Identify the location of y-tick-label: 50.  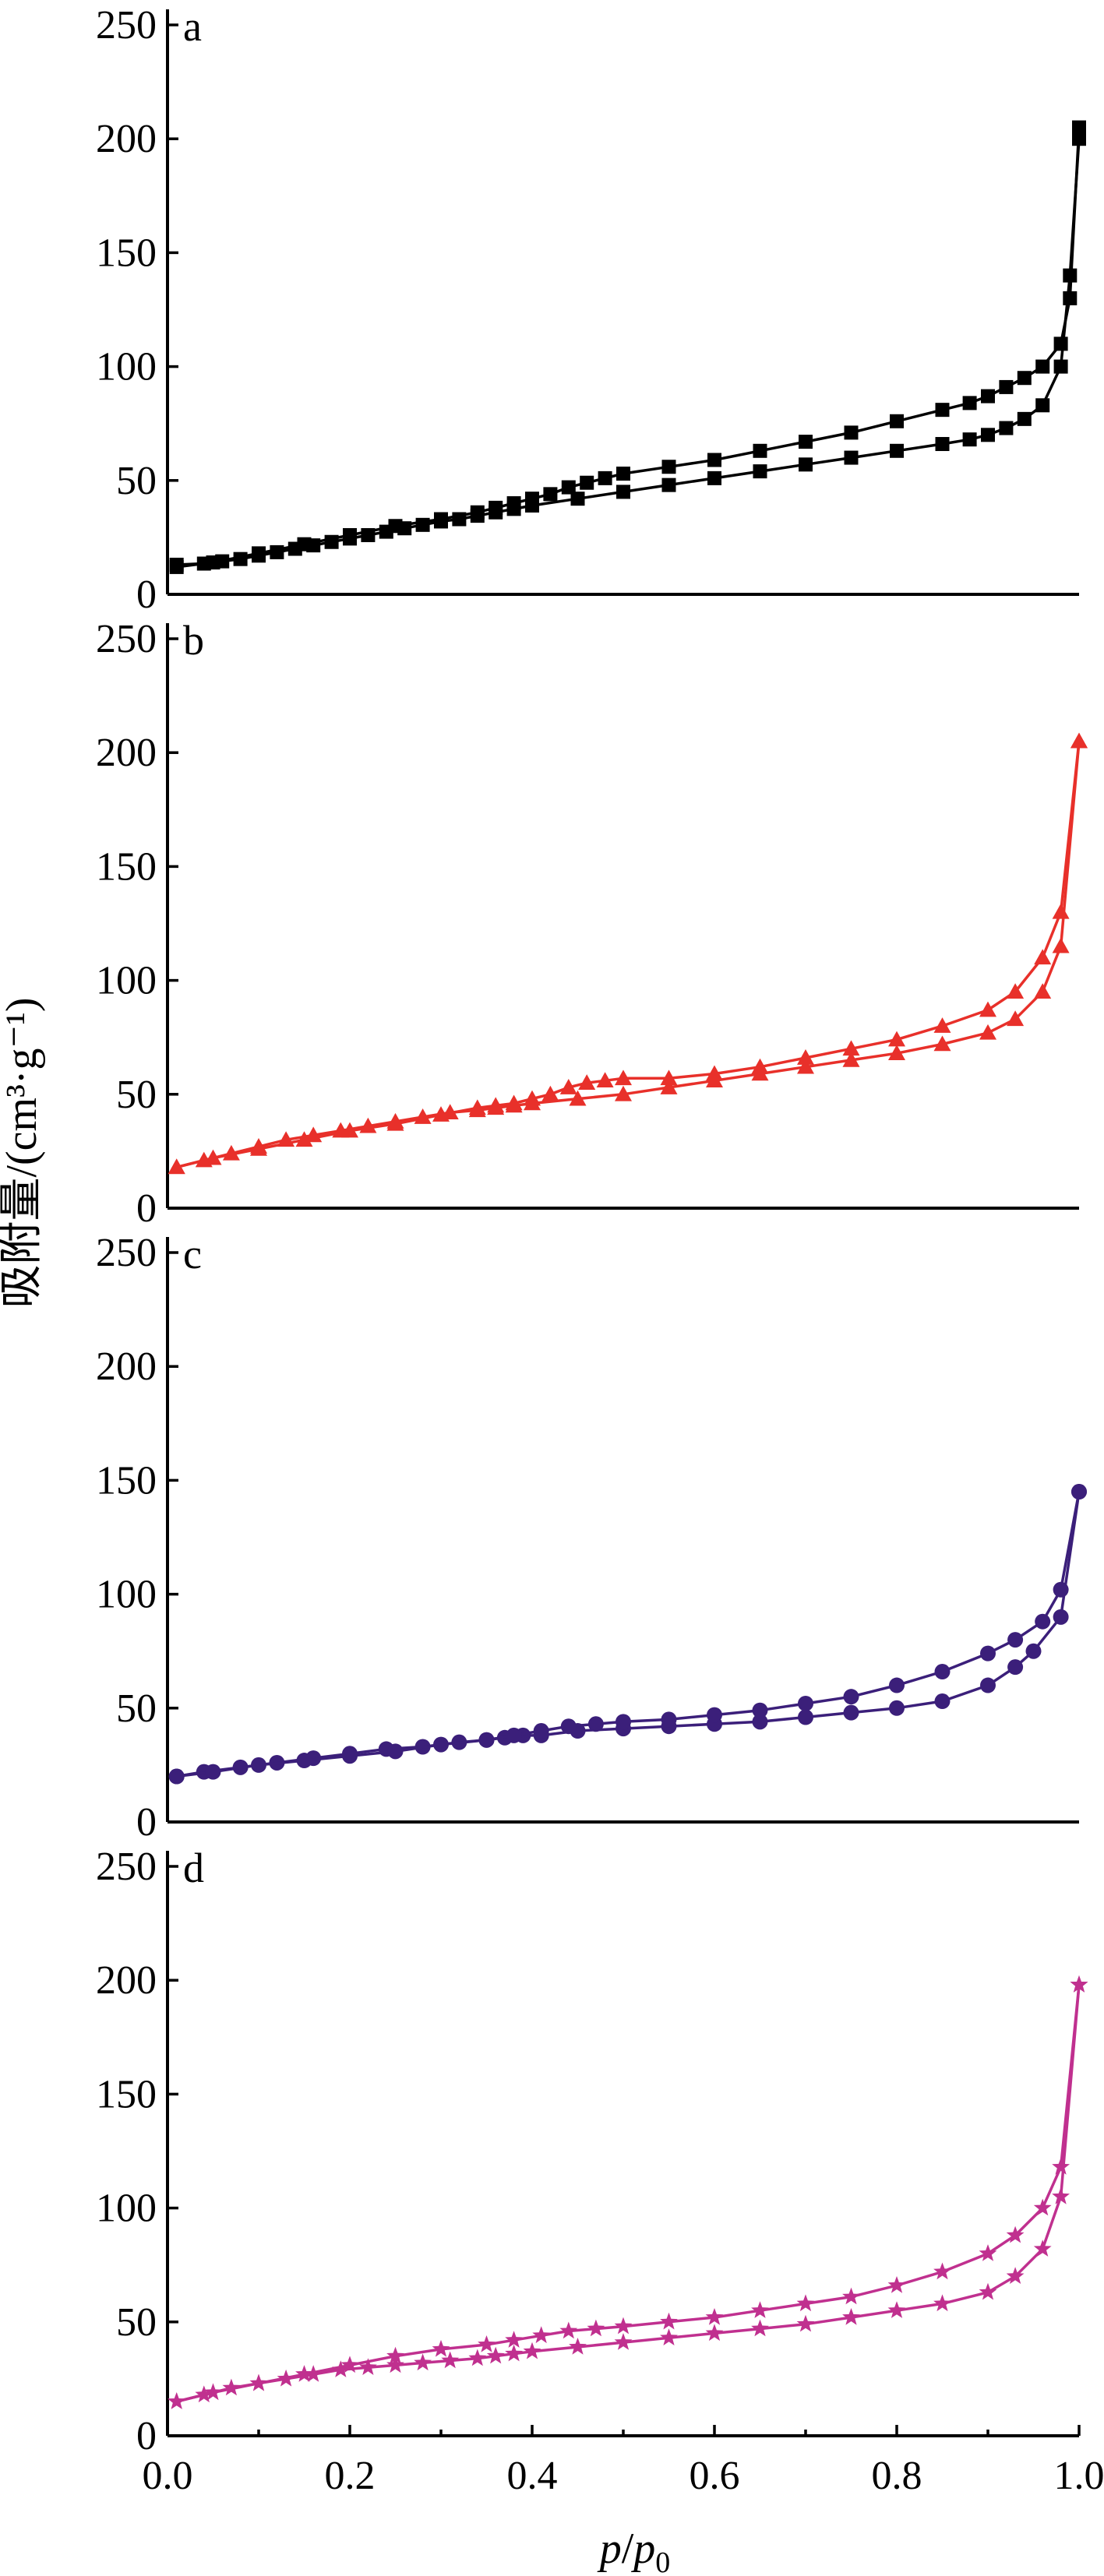
(137, 1709).